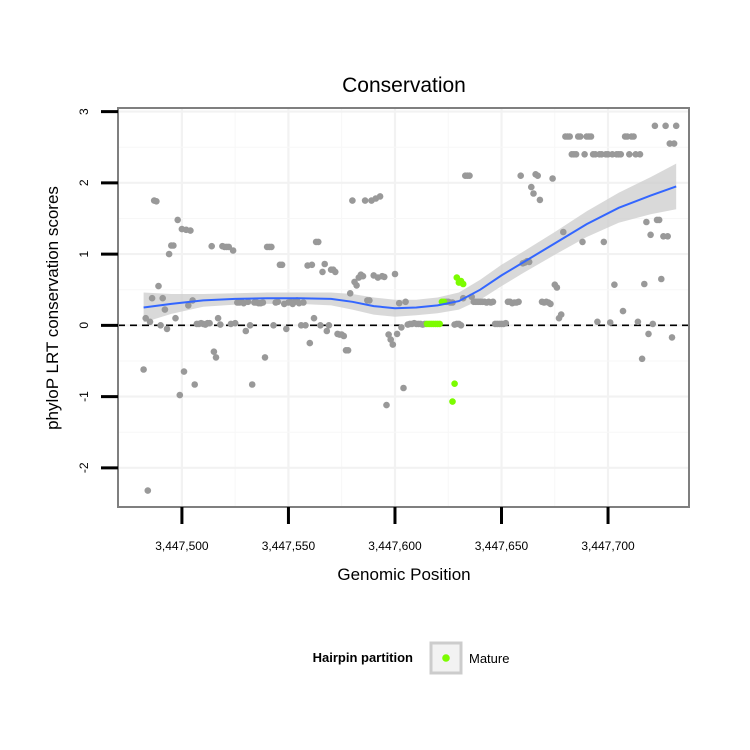 The image size is (750, 750). What do you see at coordinates (289, 546) in the screenshot?
I see `x-tick-label: 3,447,550` at bounding box center [289, 546].